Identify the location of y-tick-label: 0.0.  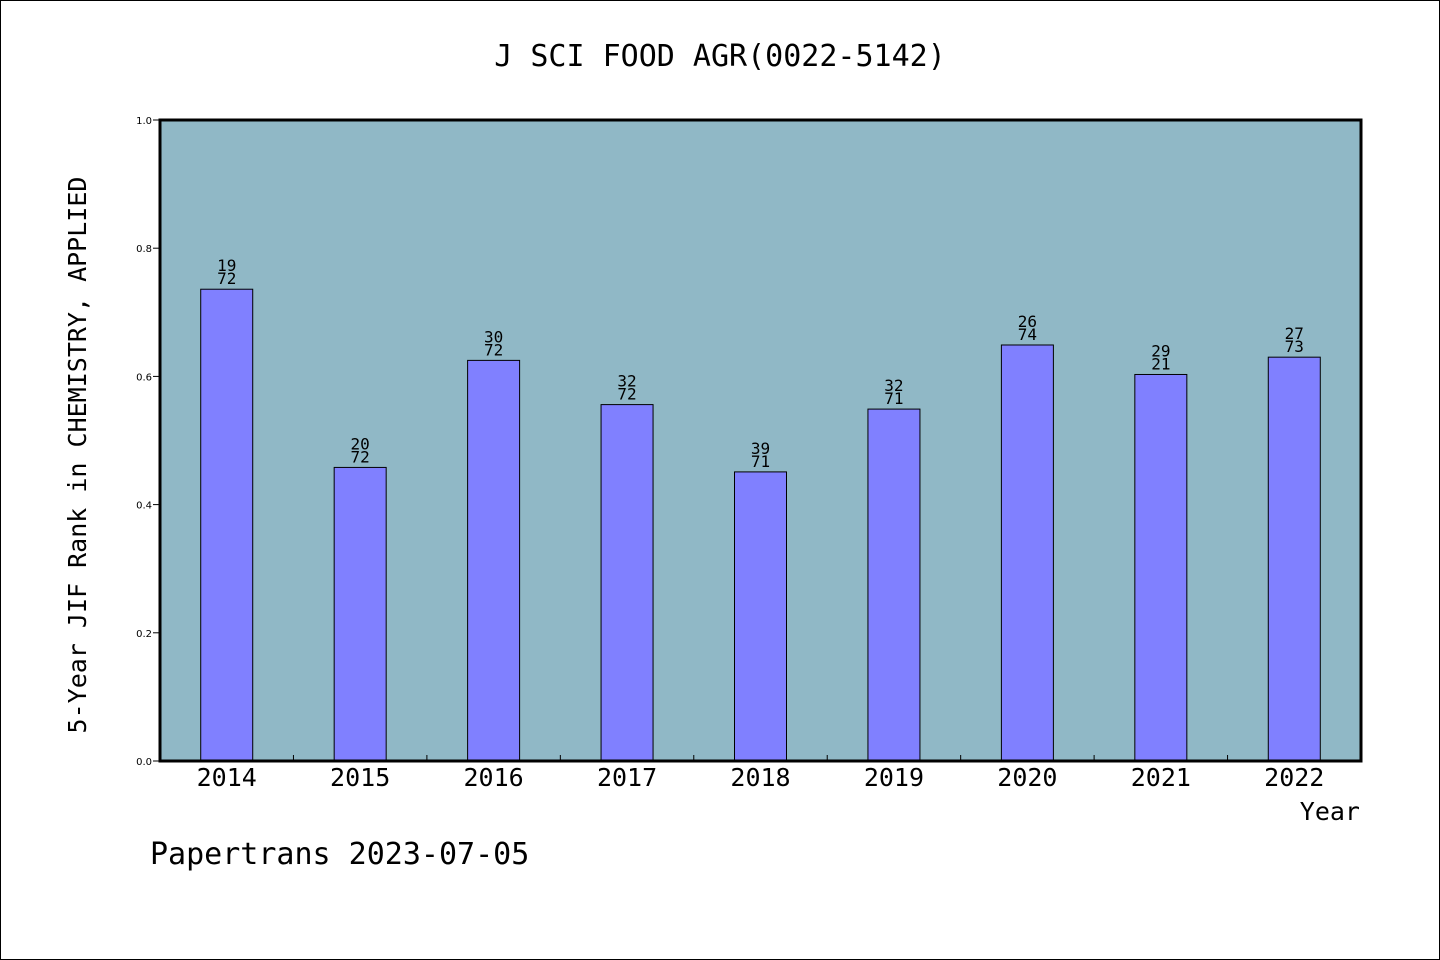
(144, 762).